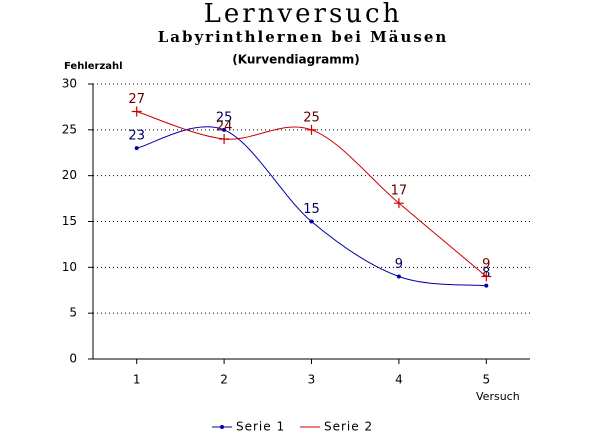 The width and height of the screenshot is (595, 446). I want to click on y-tick-label: 10, so click(69, 267).